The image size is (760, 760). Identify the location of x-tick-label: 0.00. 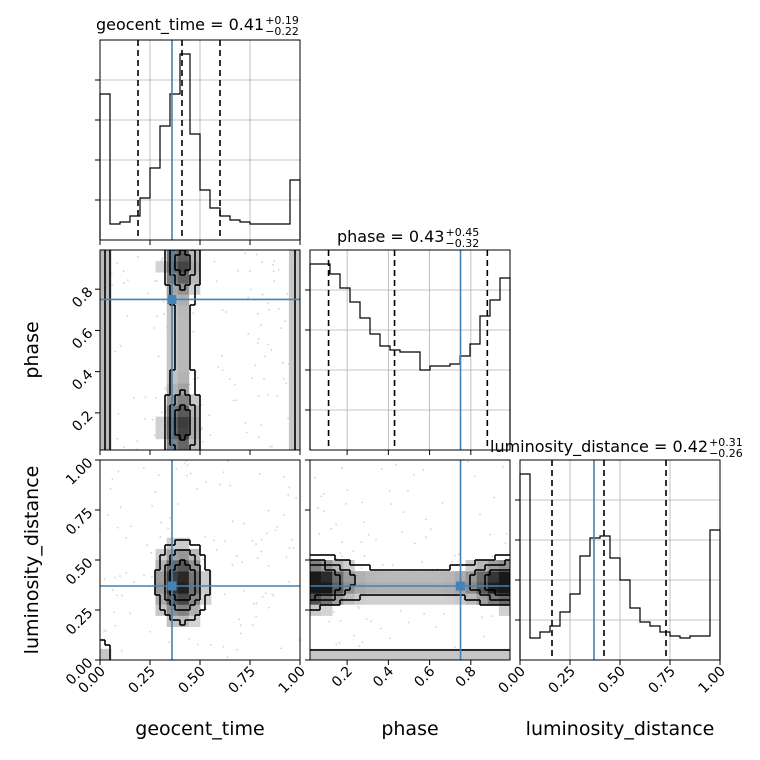
(511, 680).